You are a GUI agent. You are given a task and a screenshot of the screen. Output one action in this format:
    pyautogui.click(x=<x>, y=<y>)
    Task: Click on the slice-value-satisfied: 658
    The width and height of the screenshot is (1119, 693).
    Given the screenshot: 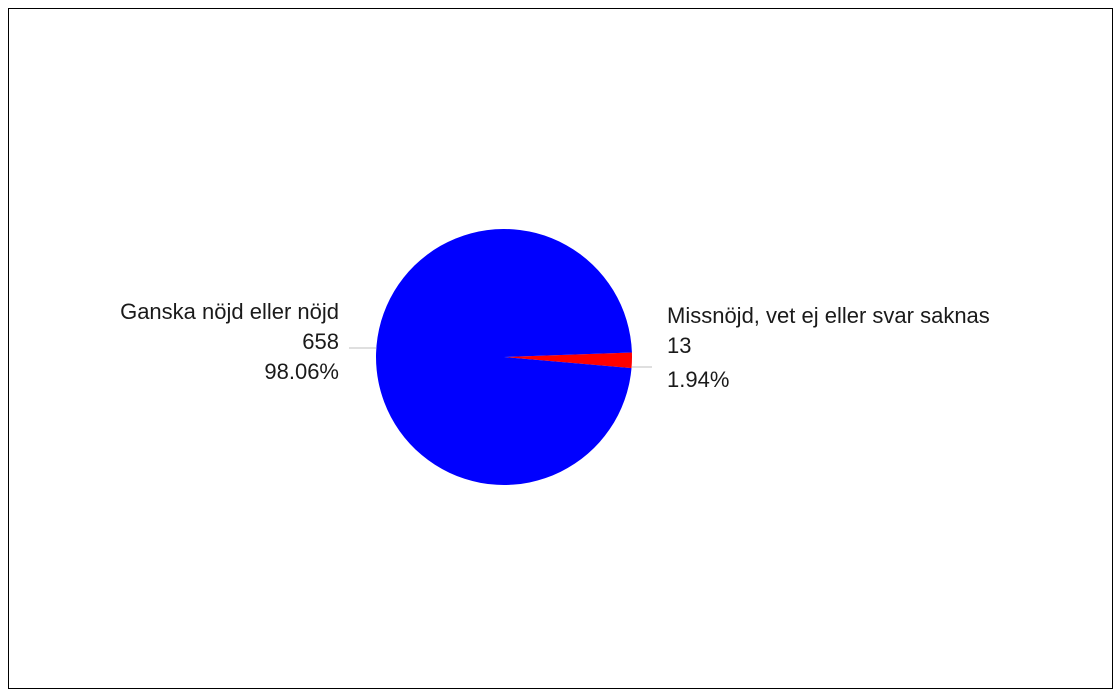 What is the action you would take?
    pyautogui.click(x=320, y=341)
    